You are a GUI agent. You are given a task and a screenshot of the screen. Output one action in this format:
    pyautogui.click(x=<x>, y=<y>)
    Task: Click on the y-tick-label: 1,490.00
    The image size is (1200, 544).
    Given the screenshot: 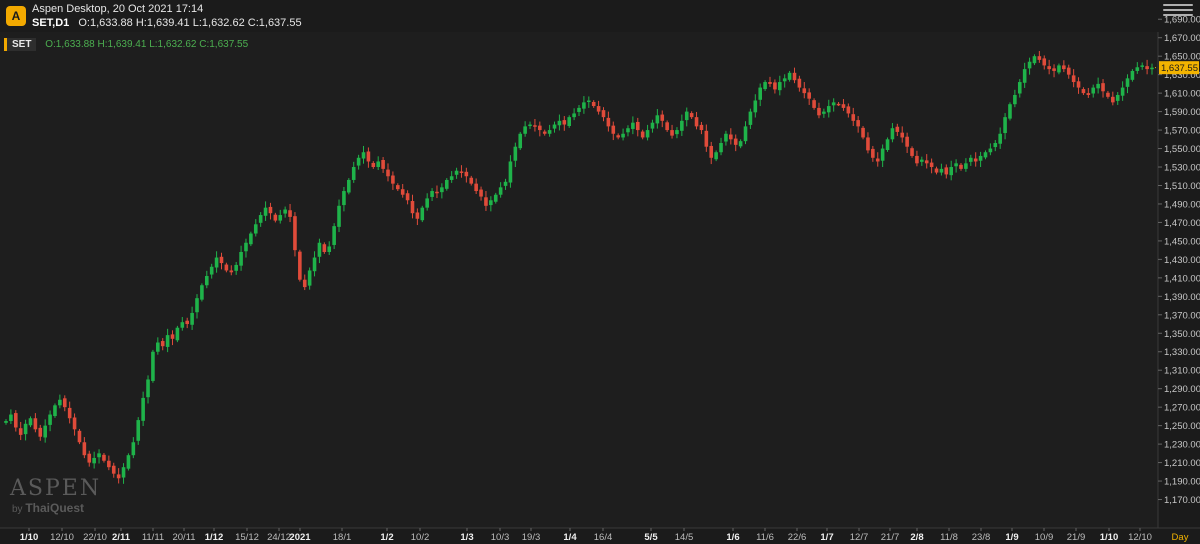 What is the action you would take?
    pyautogui.click(x=1182, y=204)
    